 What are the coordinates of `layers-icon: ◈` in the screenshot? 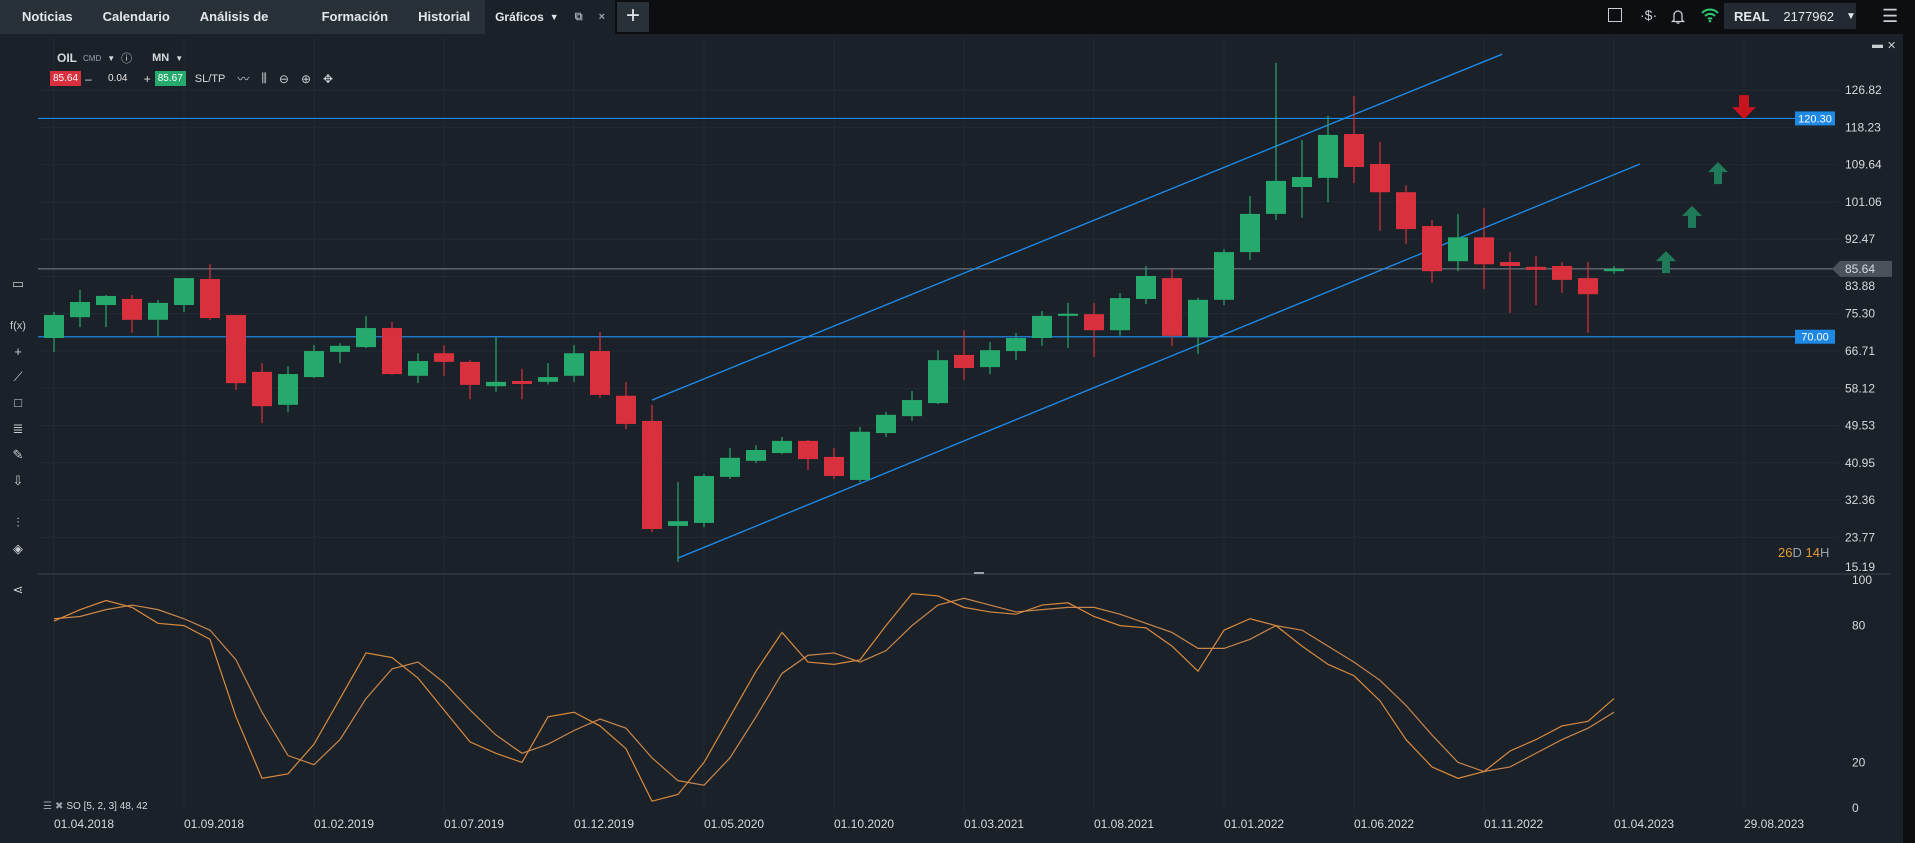 It's located at (18, 548).